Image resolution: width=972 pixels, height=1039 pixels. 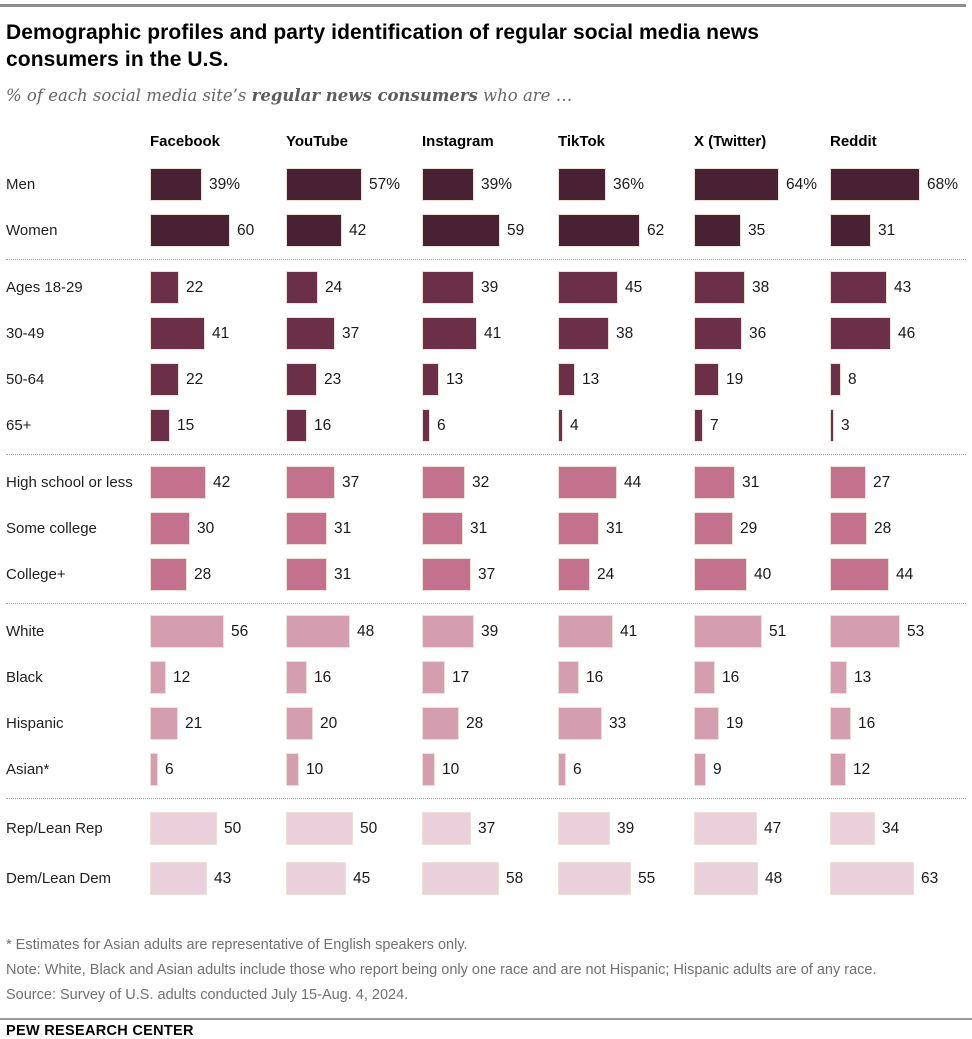 What do you see at coordinates (354, 770) in the screenshot?
I see `bar-cell: 10` at bounding box center [354, 770].